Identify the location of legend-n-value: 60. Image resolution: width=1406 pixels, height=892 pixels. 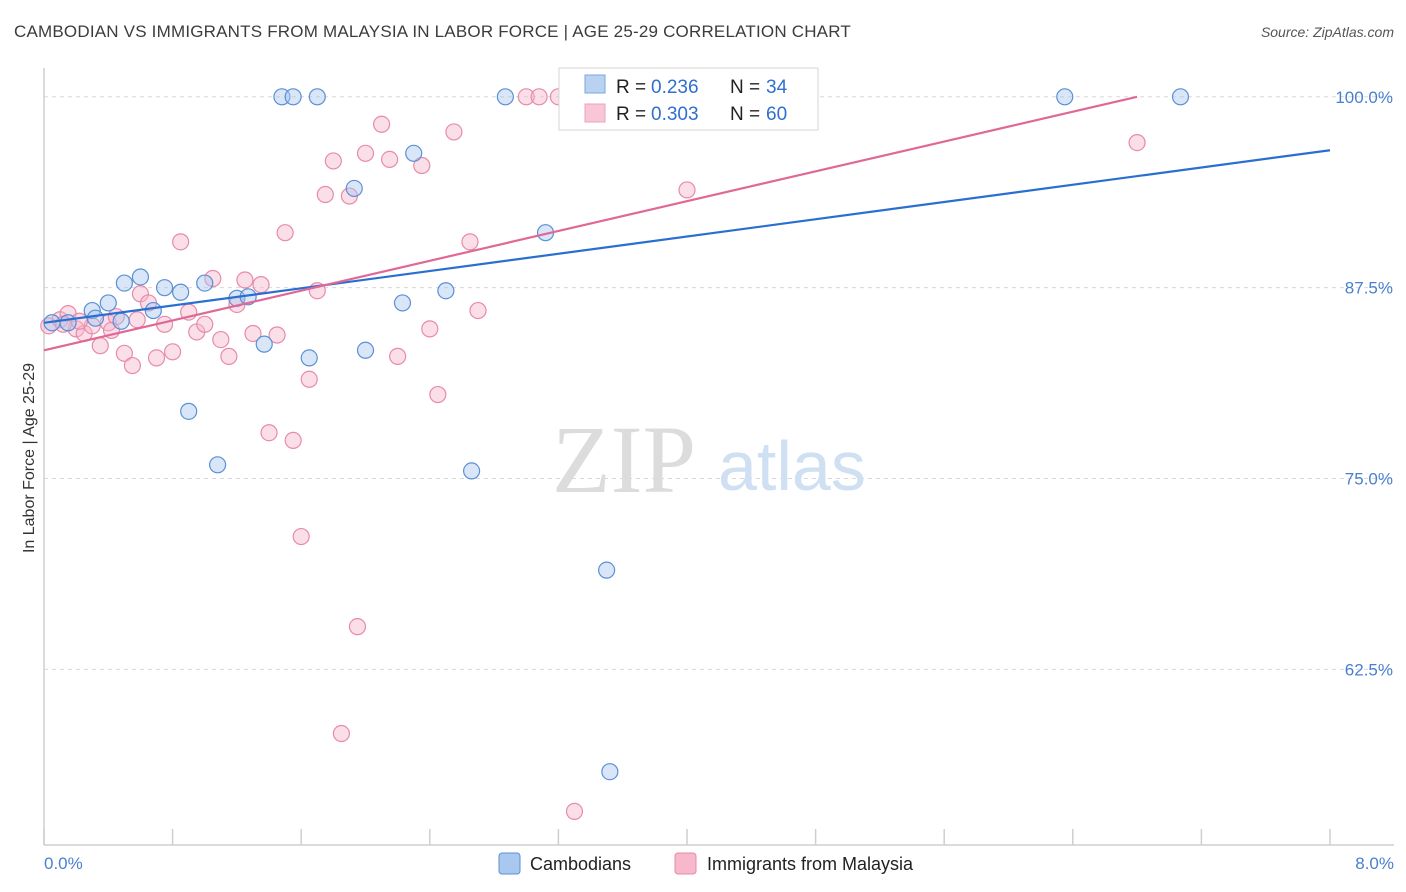
(776, 114).